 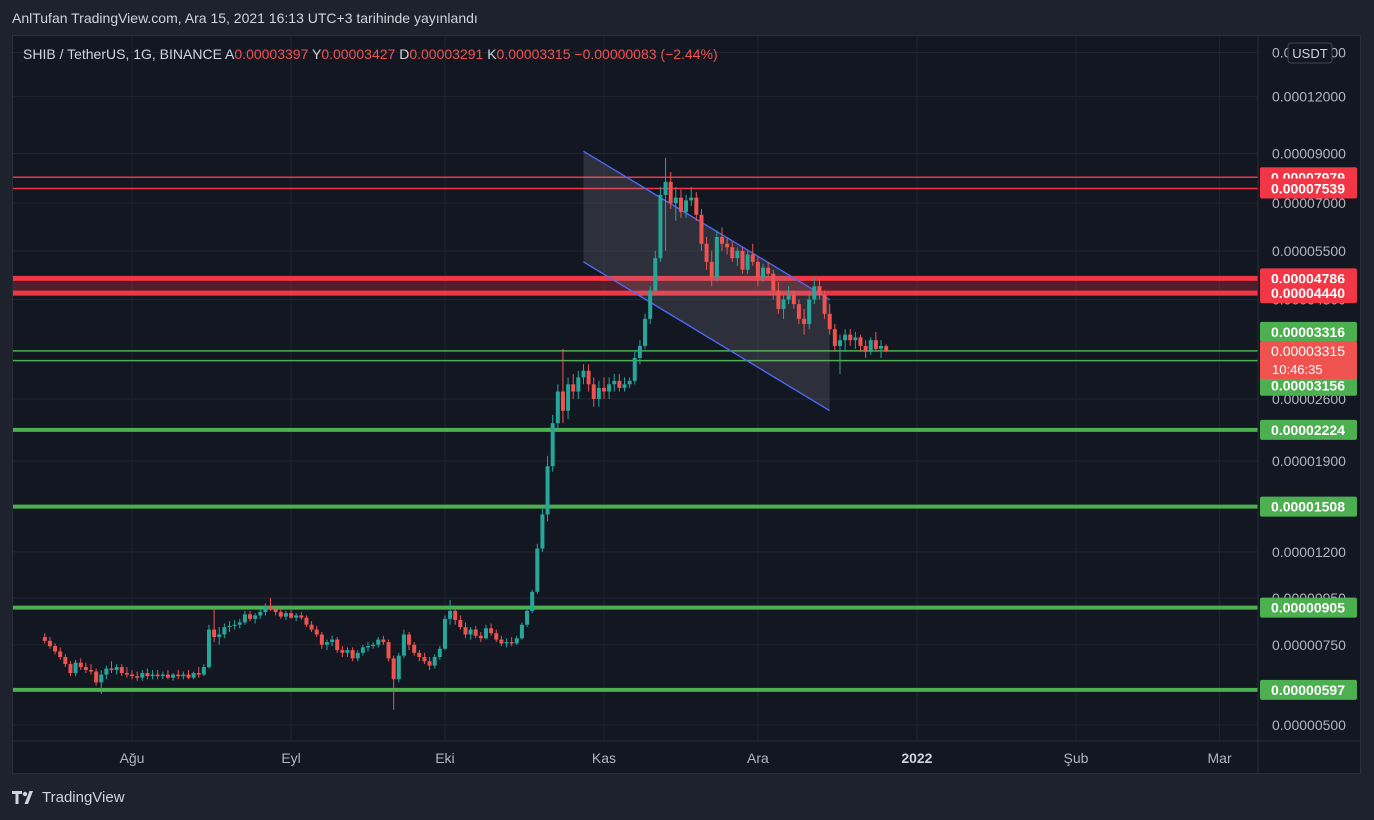 I want to click on price-tick-label: 0.00001900, so click(x=1309, y=461).